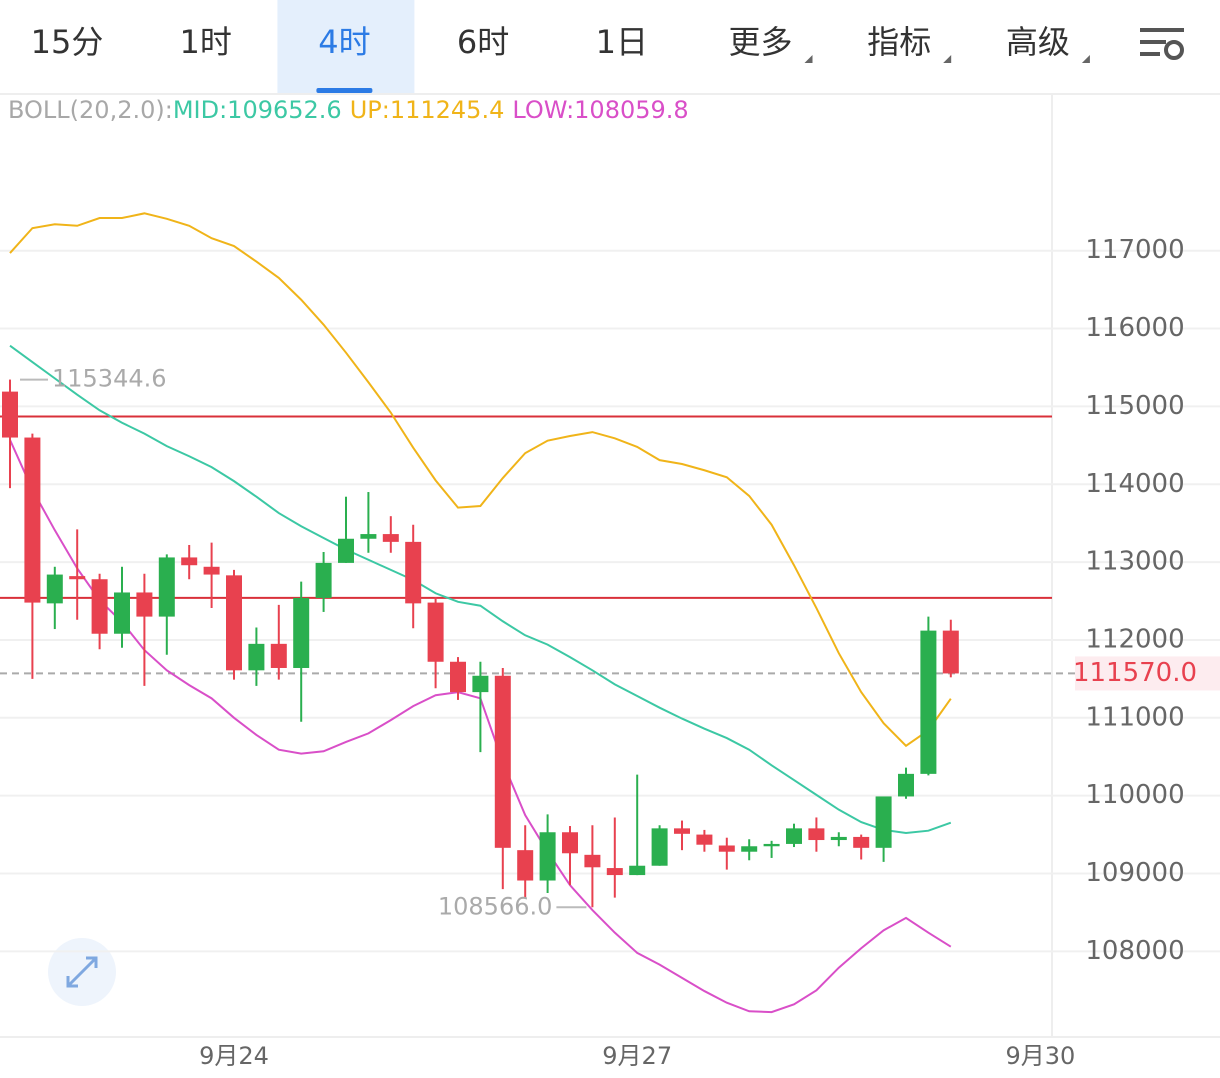  What do you see at coordinates (1040, 1056) in the screenshot?
I see `x-tick-label: 9月30` at bounding box center [1040, 1056].